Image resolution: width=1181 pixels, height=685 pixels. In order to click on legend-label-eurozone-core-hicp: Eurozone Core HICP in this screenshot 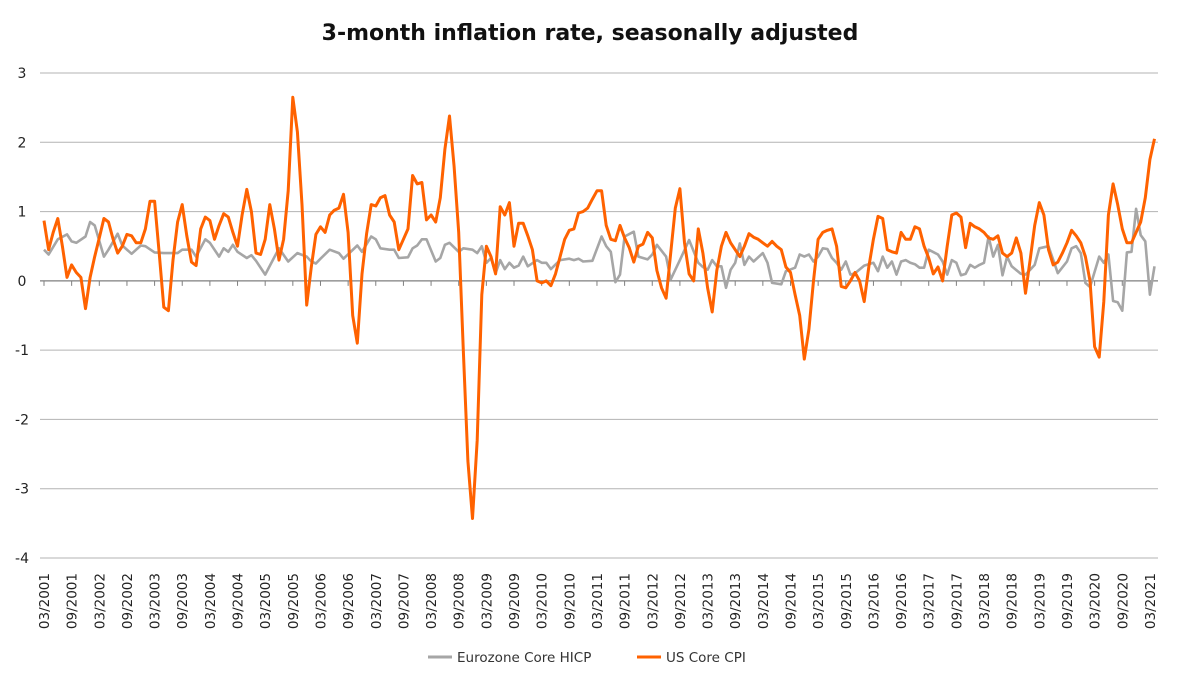, I will do `click(524, 658)`.